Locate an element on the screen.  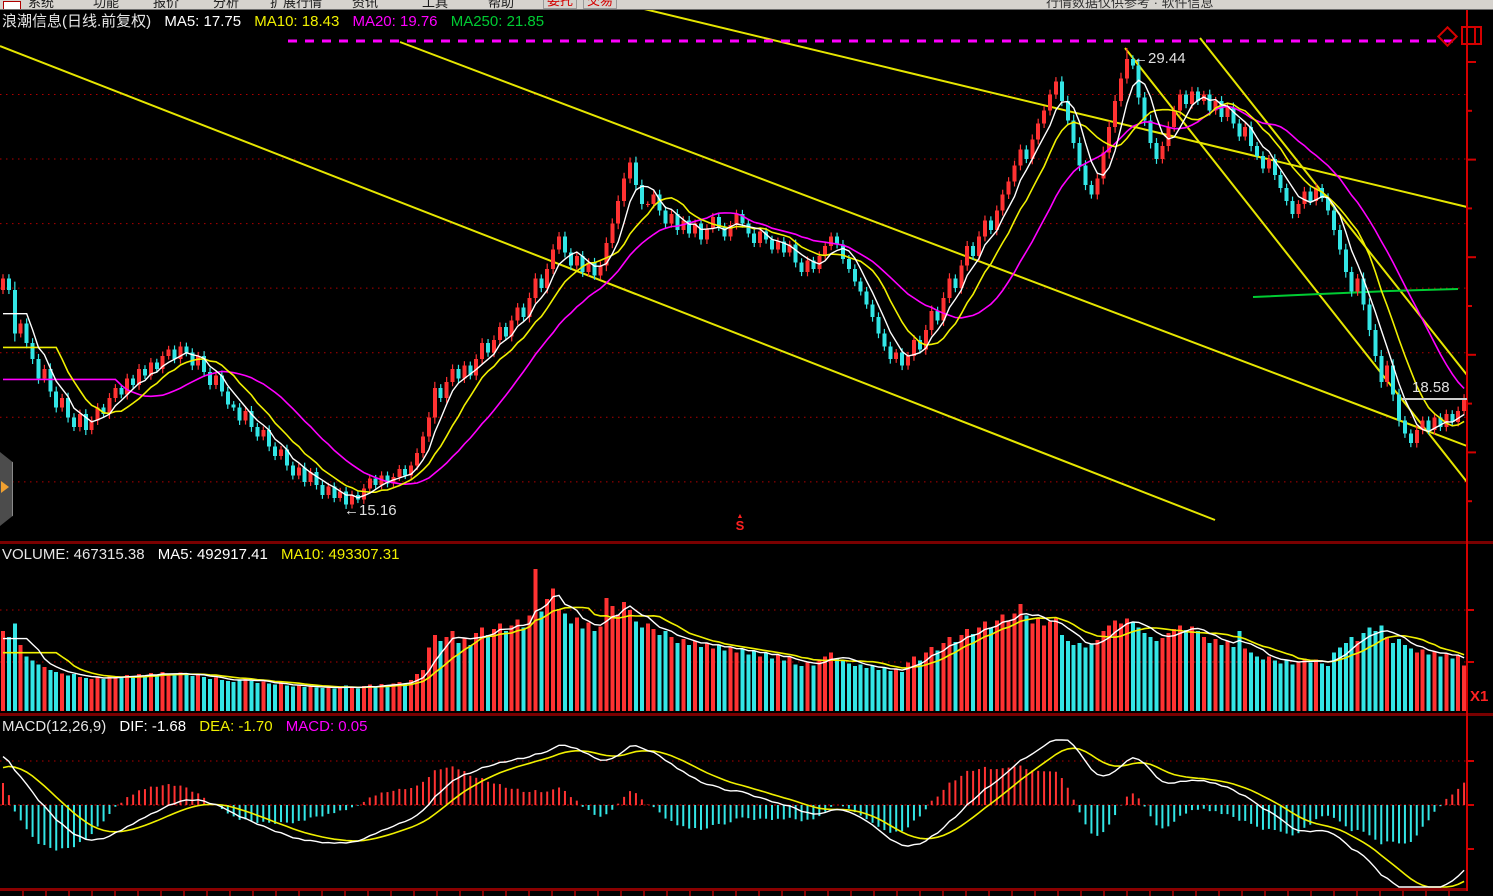
macd-name: MACD(12,26,9) is located at coordinates (54, 726).